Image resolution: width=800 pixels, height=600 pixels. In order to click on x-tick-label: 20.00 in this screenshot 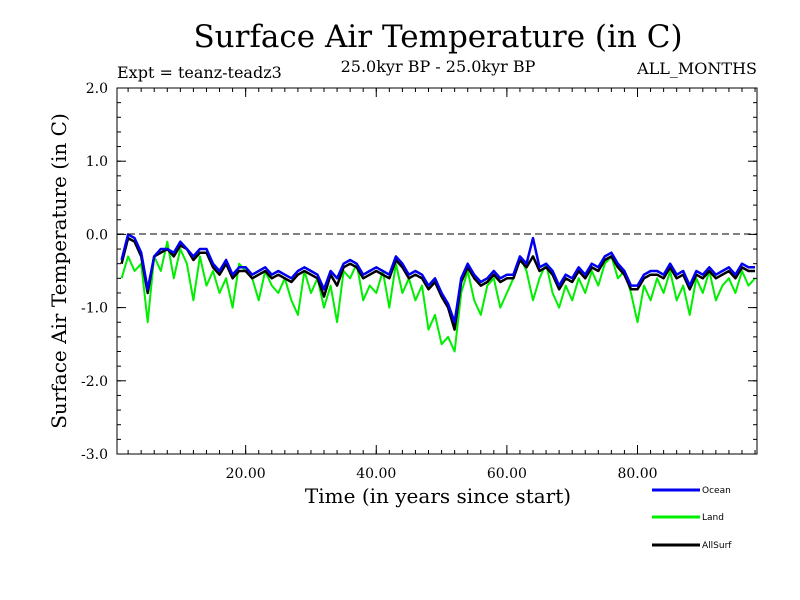, I will do `click(246, 474)`.